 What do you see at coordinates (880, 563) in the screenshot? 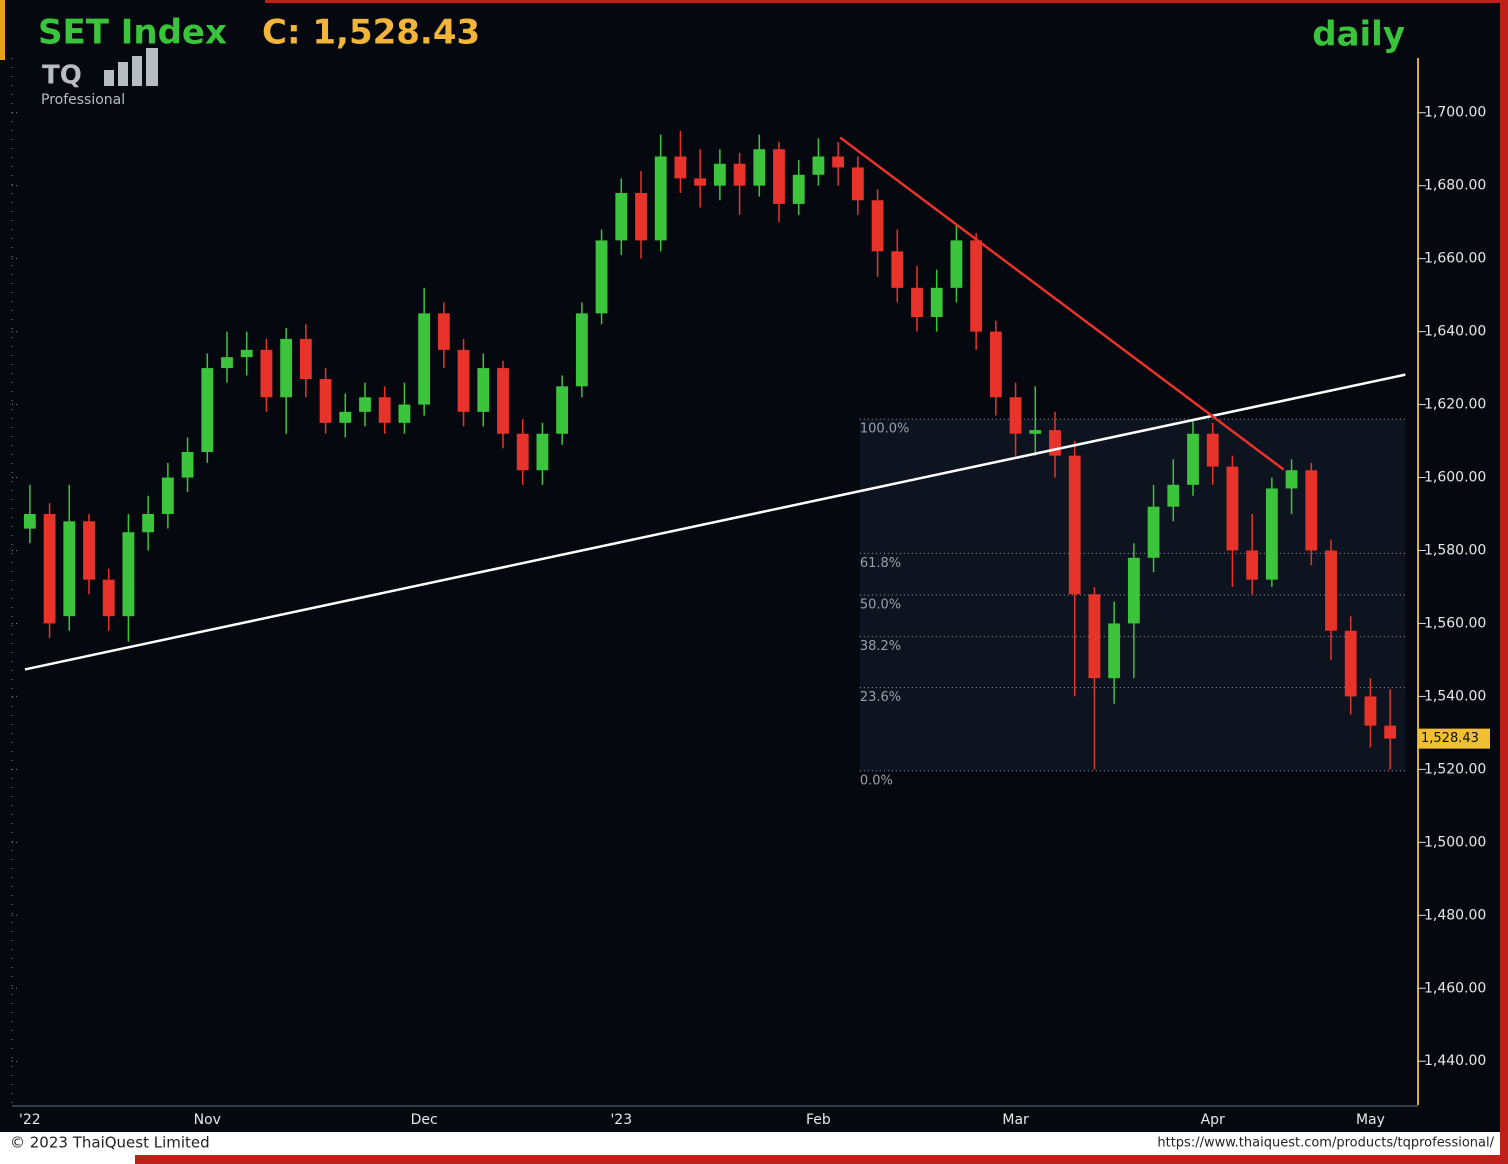
I see `fib-label: 61.8%` at bounding box center [880, 563].